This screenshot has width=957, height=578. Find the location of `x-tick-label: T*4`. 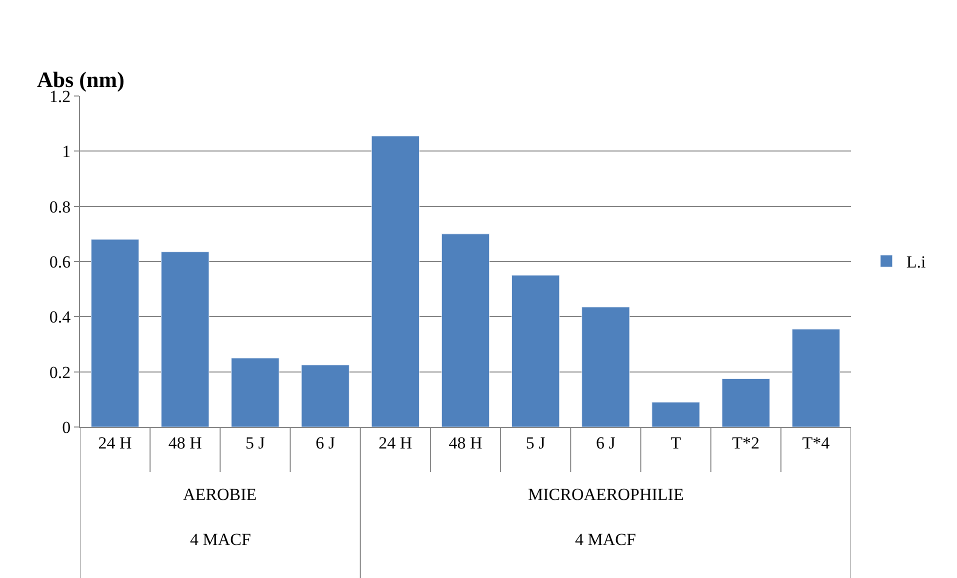

x-tick-label: T*4 is located at coordinates (816, 442).